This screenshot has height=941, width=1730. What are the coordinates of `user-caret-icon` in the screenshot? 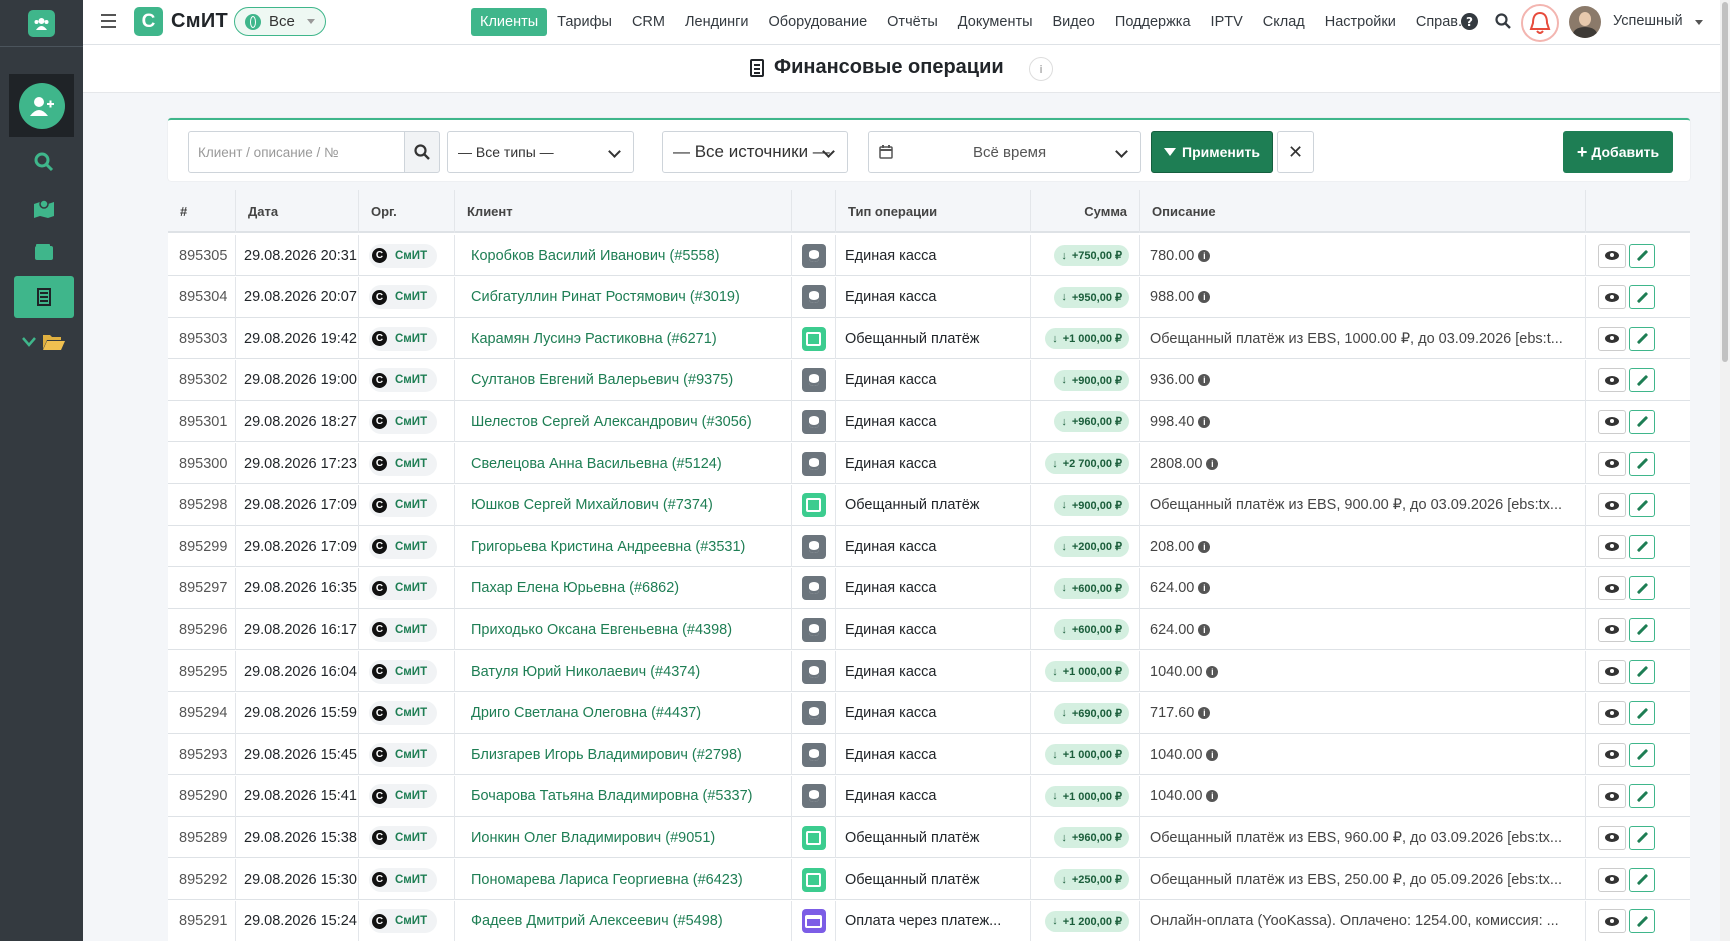 It's located at (1699, 22).